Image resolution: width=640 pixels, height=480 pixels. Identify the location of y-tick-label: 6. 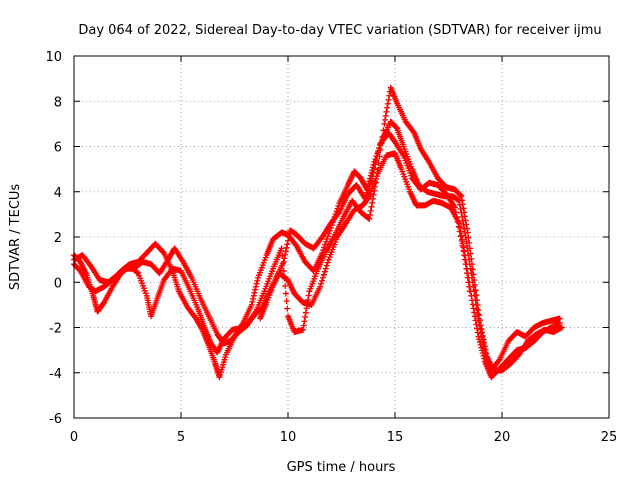
(58, 148).